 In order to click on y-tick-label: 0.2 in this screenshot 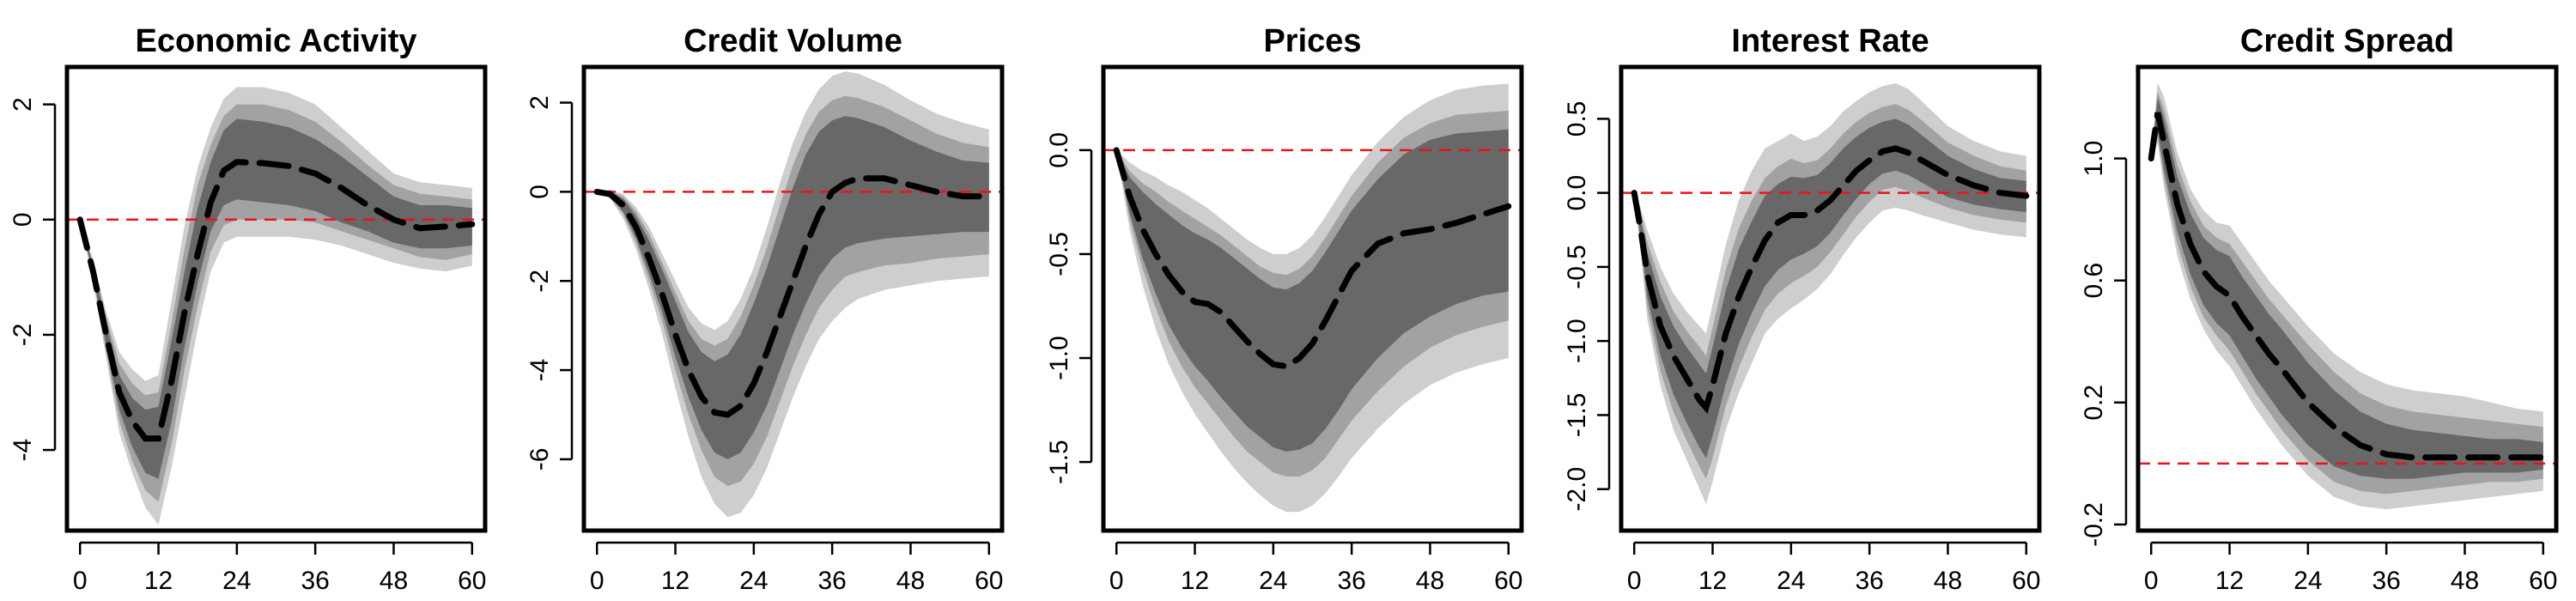, I will do `click(2094, 403)`.